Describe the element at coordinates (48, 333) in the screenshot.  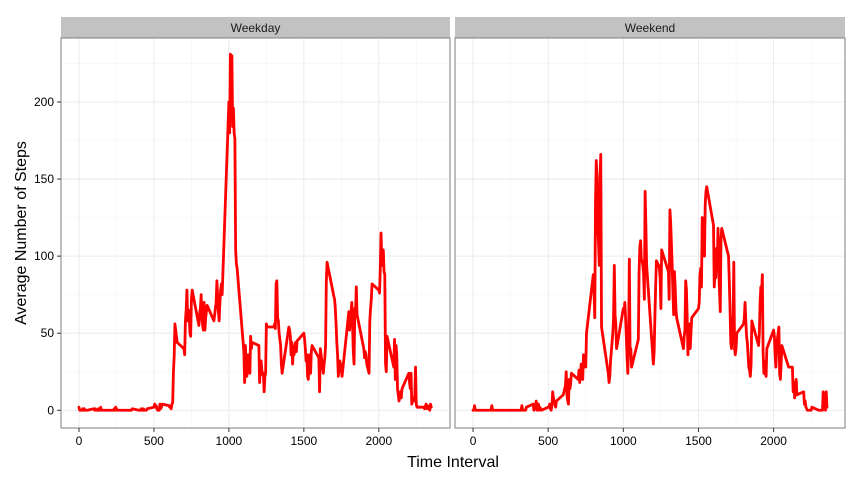
I see `y-tick-label: 50` at that location.